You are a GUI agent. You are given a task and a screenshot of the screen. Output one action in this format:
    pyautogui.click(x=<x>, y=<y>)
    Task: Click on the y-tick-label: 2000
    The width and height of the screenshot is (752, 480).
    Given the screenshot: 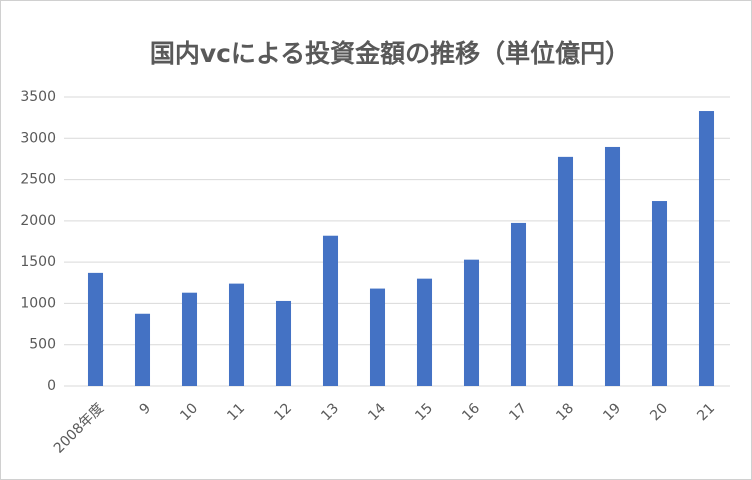 What is the action you would take?
    pyautogui.click(x=38, y=221)
    